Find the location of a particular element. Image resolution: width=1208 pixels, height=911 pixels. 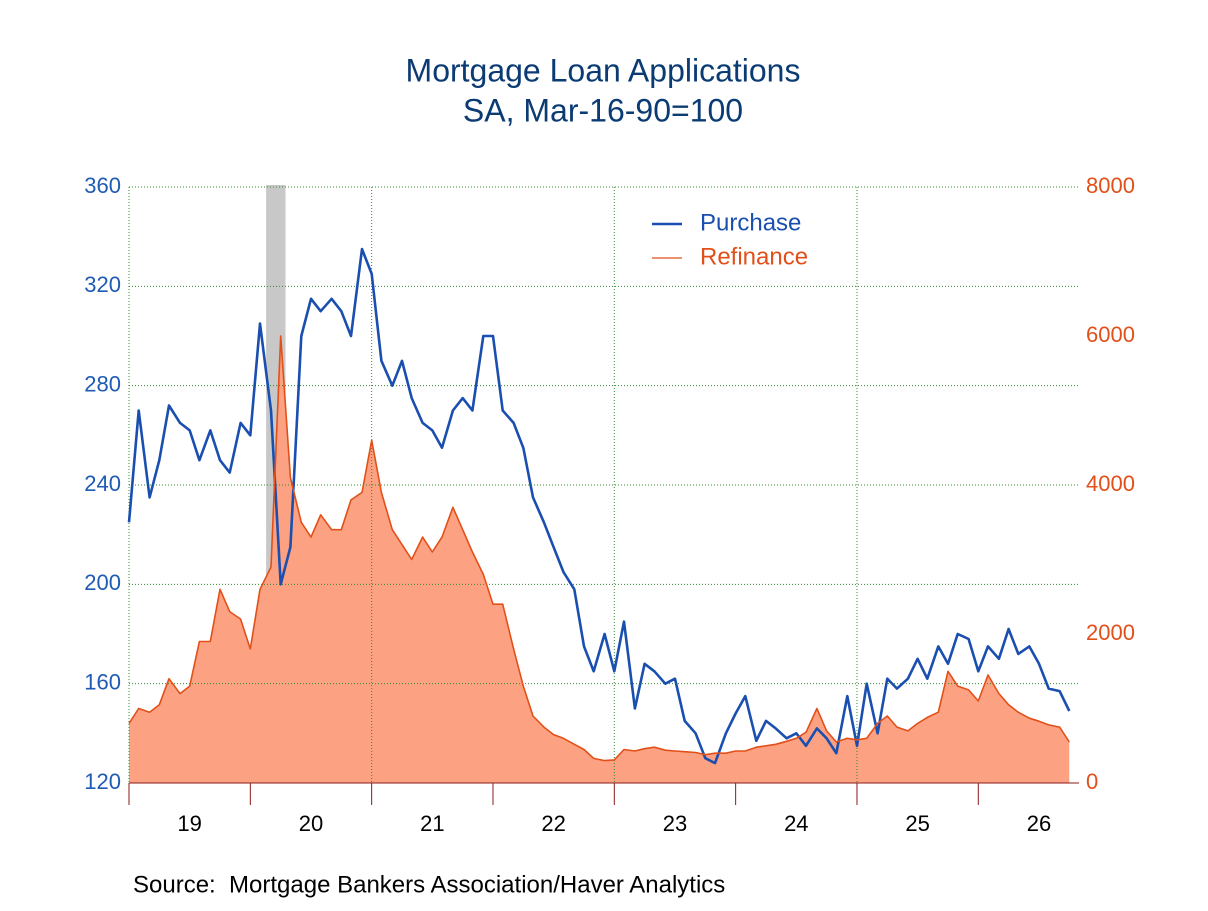

x-tick-label: 26 is located at coordinates (1039, 823).